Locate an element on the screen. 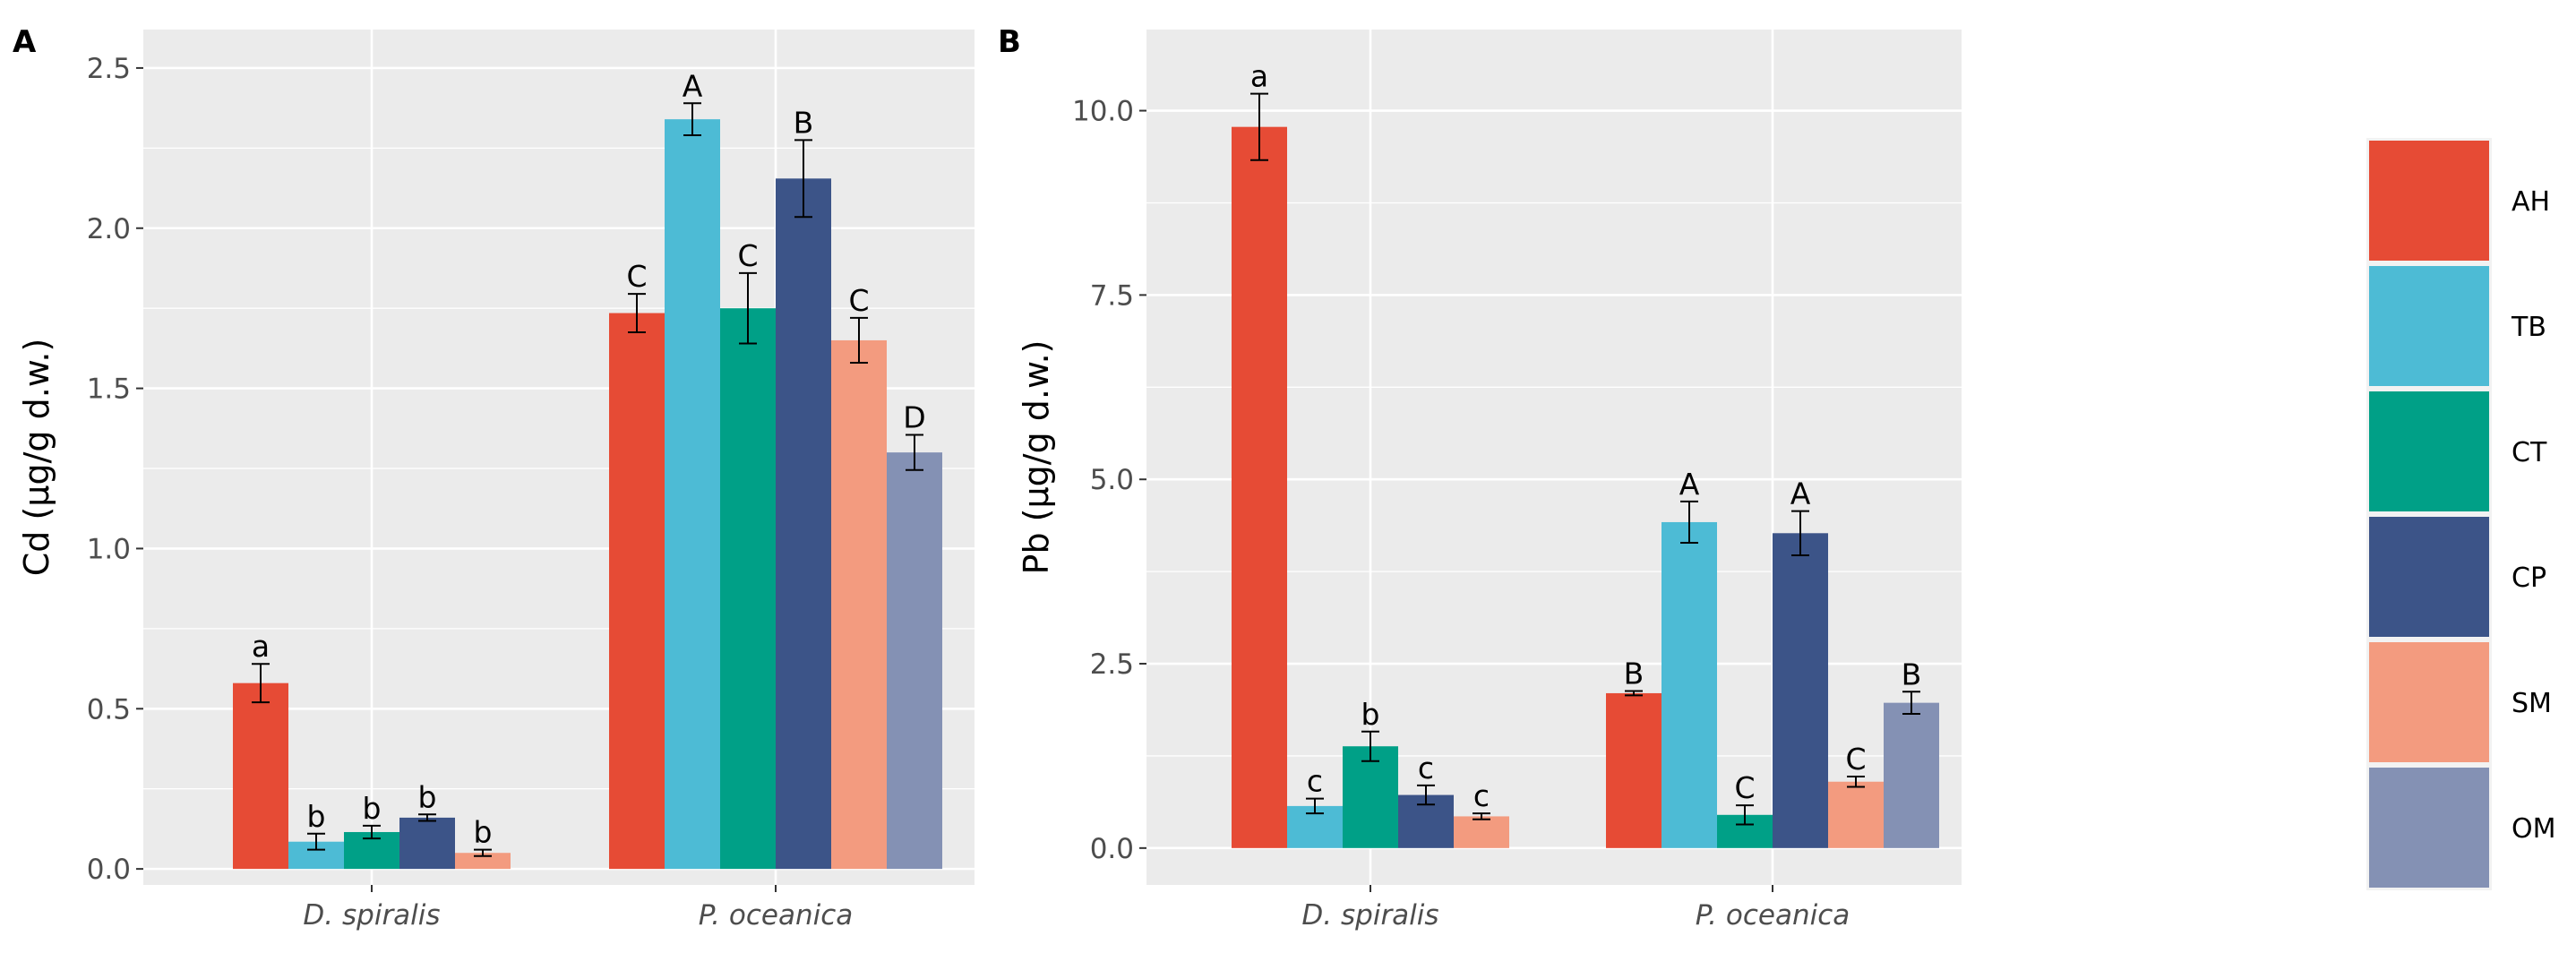 The image size is (2576, 953). y-axis-title: Pb (µg/g d.w.) is located at coordinates (1036, 457).